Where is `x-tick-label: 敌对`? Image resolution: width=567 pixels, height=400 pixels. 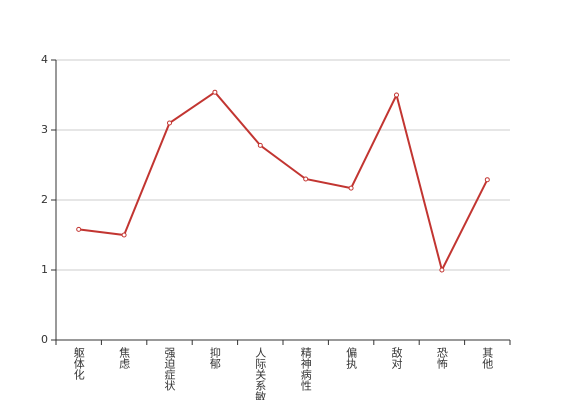 x-tick-label: 敌对 is located at coordinates (396, 357).